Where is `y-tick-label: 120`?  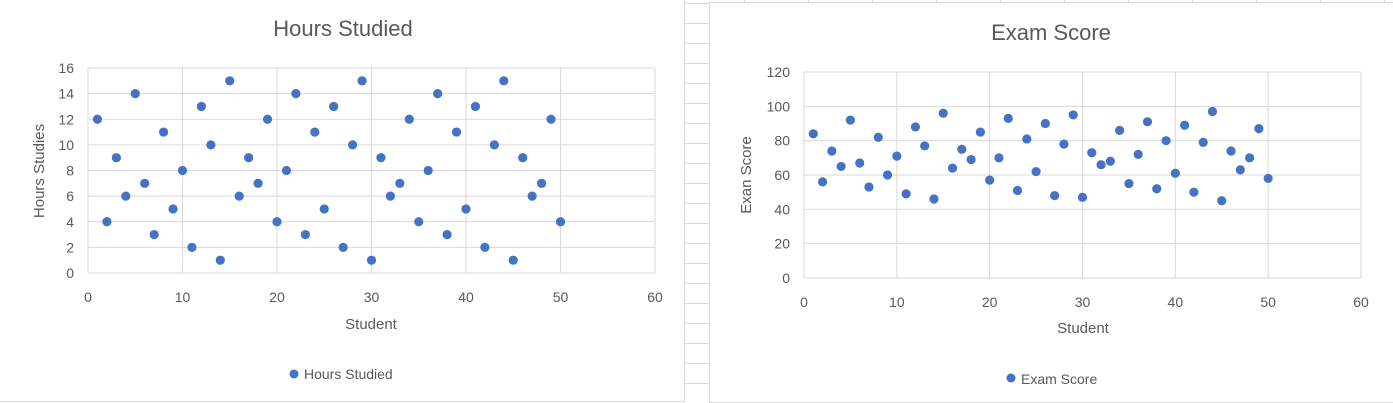 y-tick-label: 120 is located at coordinates (779, 72).